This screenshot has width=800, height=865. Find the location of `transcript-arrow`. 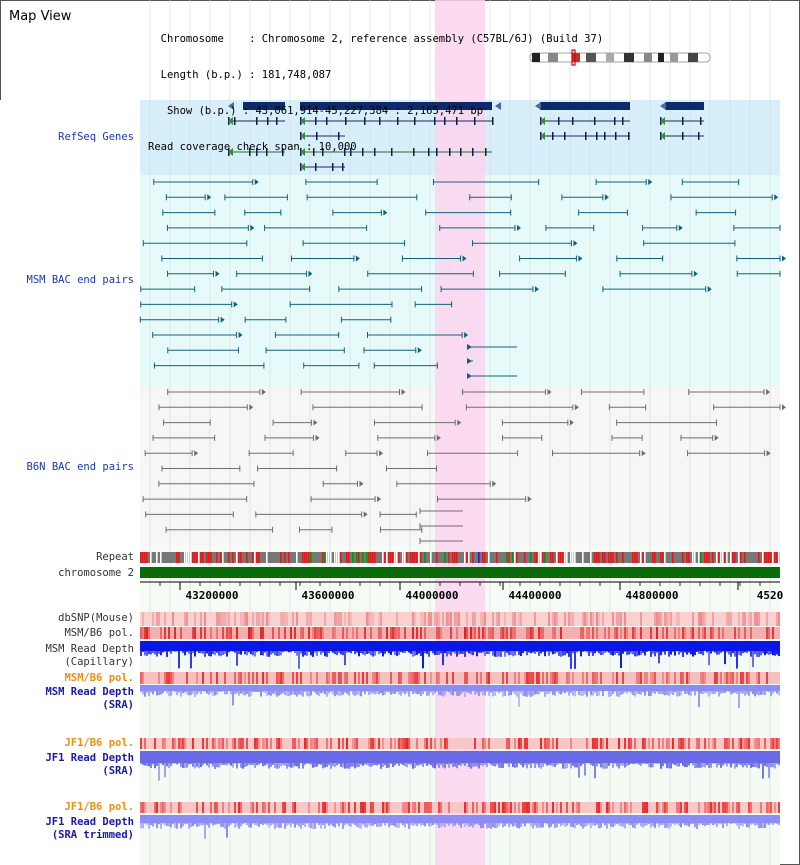

transcript-arrow is located at coordinates (662, 136).